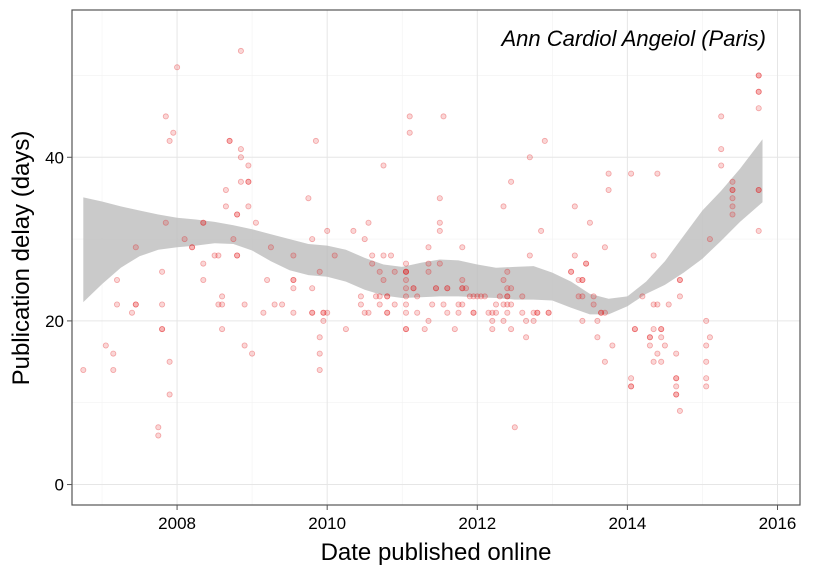 This screenshot has height=570, width=825. What do you see at coordinates (21, 258) in the screenshot?
I see `y-axis-title: Publication delay (days)` at bounding box center [21, 258].